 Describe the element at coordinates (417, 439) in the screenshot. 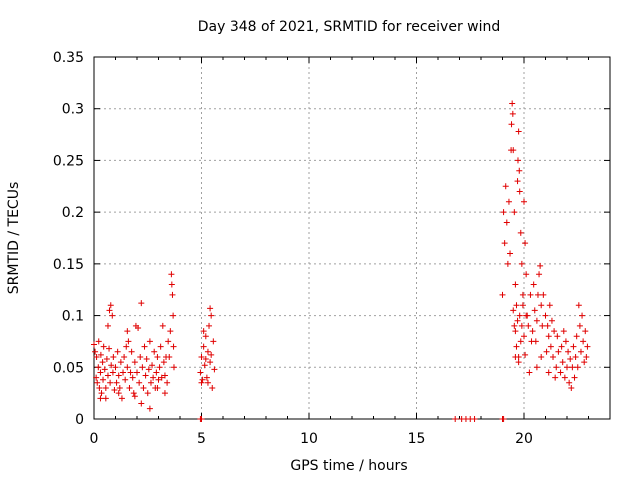

I see `x-tick-label: 15` at that location.